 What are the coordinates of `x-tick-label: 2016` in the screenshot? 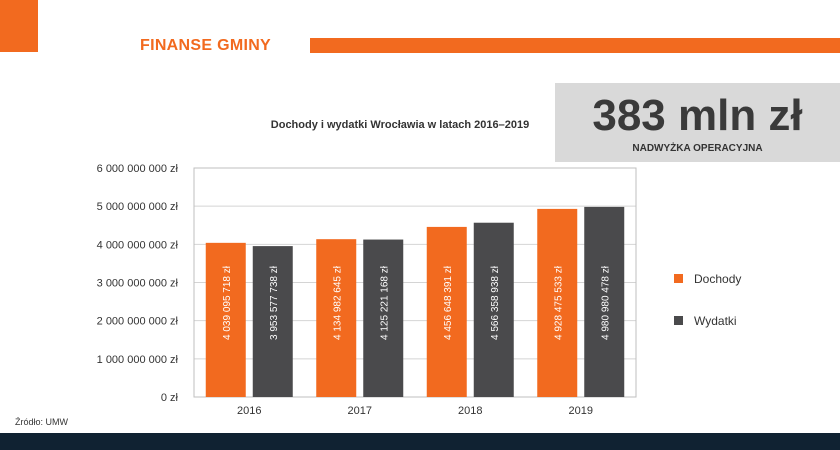 It's located at (249, 411).